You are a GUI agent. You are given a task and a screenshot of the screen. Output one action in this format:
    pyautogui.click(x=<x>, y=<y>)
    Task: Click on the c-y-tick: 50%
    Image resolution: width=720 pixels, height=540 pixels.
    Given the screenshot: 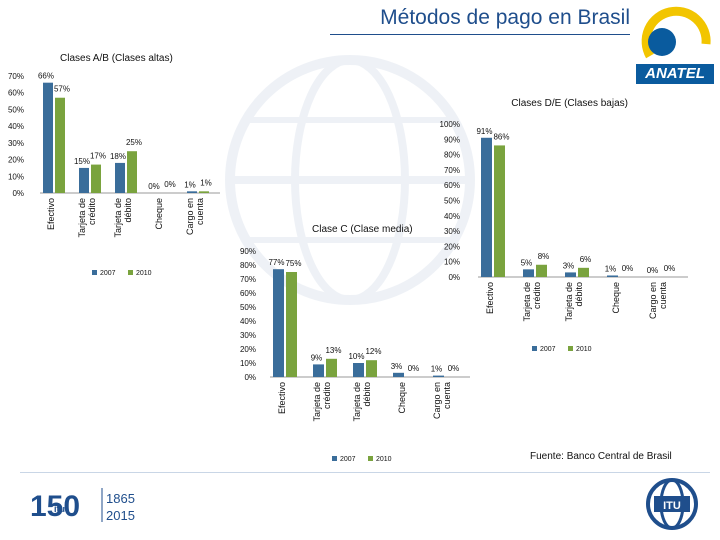 What is the action you would take?
    pyautogui.click(x=248, y=307)
    